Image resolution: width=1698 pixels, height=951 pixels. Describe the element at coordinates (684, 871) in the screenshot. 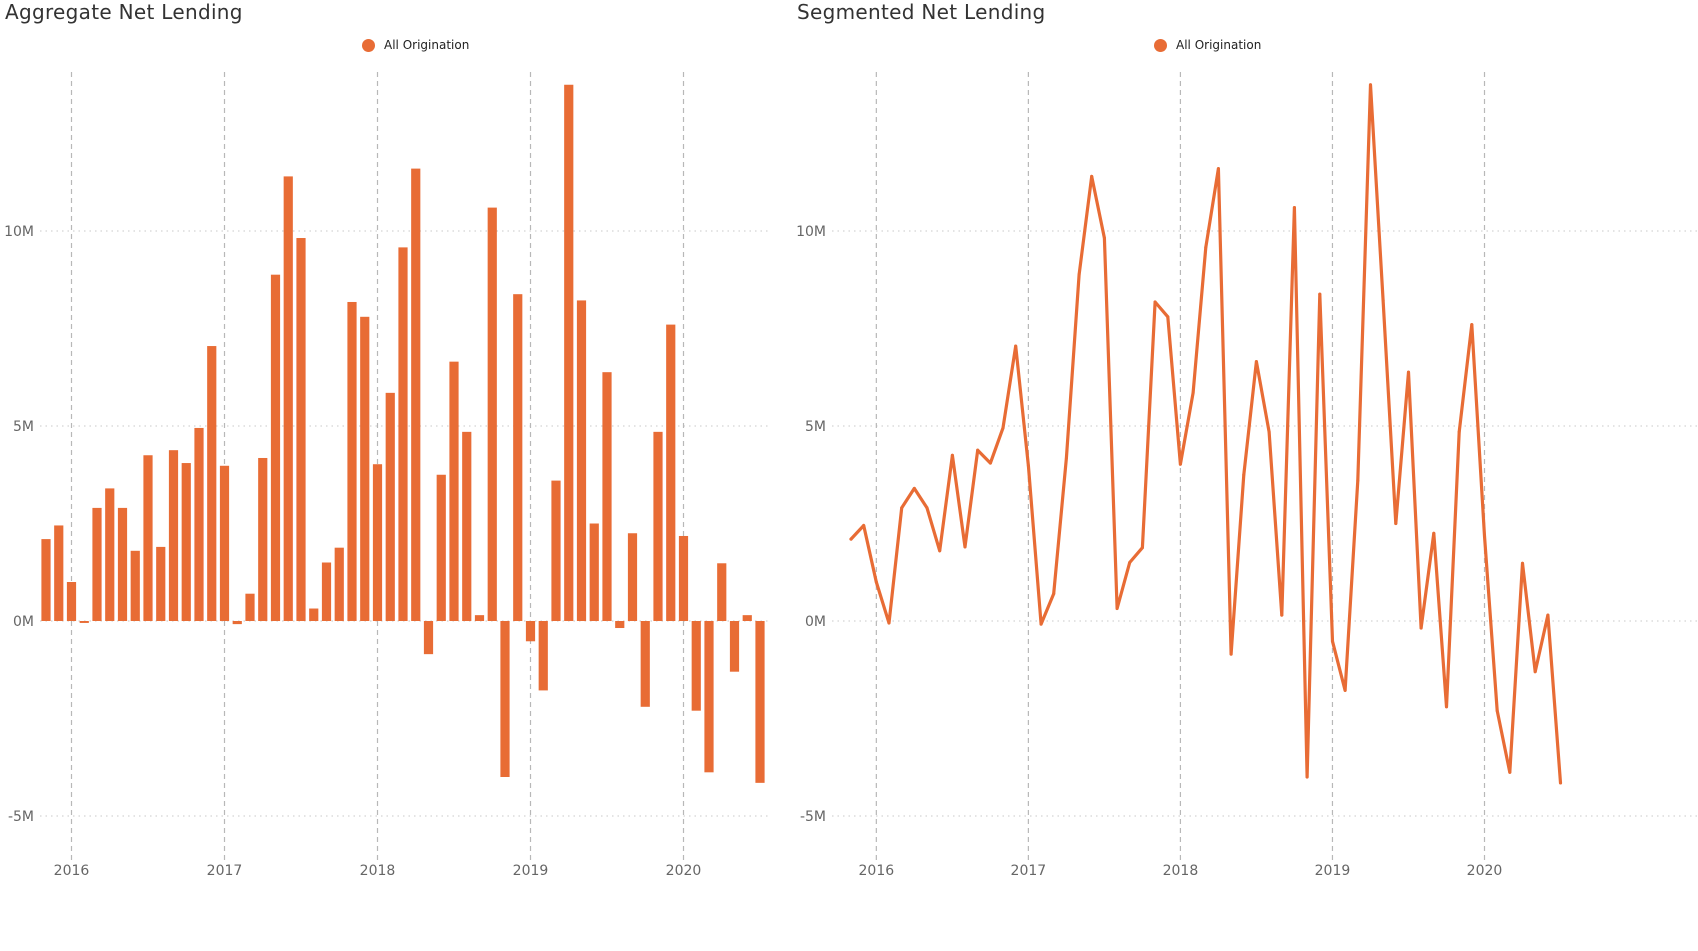

I see `x-tick-label: 2020` at that location.